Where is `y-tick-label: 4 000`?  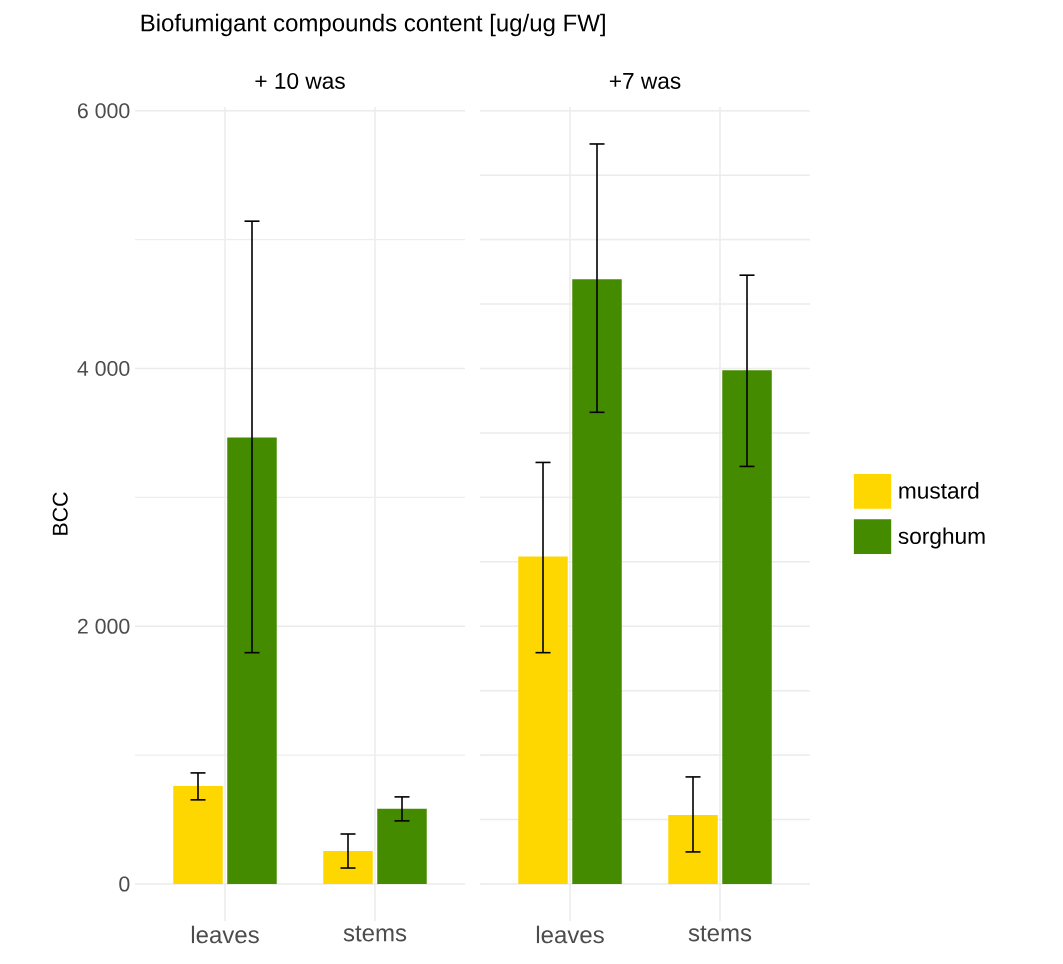 y-tick-label: 4 000 is located at coordinates (103, 368).